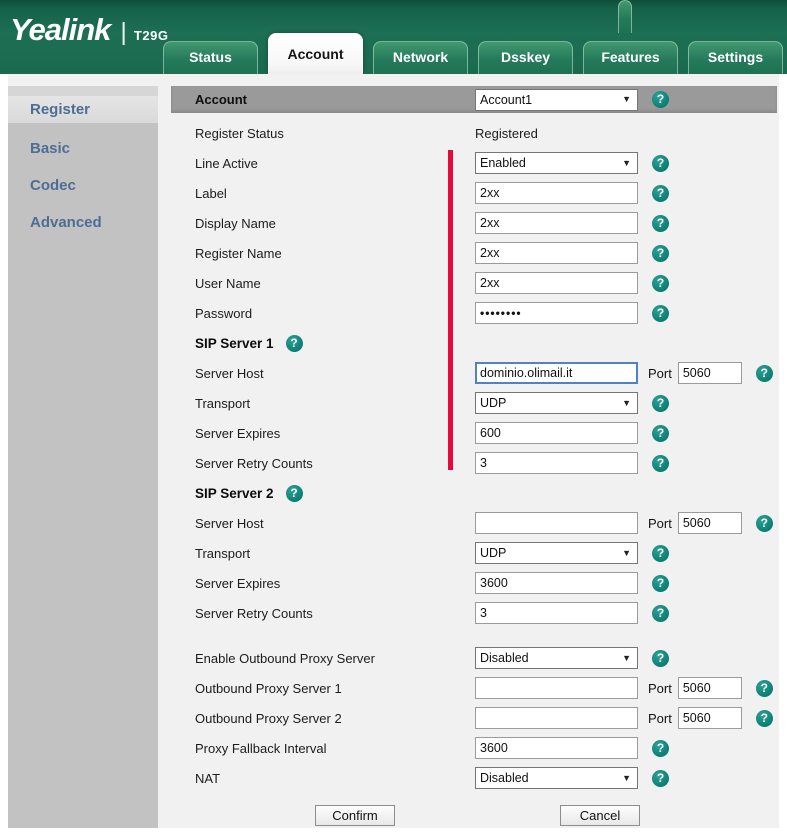 This screenshot has height=837, width=787. Describe the element at coordinates (506, 133) in the screenshot. I see `static-value: Registered` at that location.